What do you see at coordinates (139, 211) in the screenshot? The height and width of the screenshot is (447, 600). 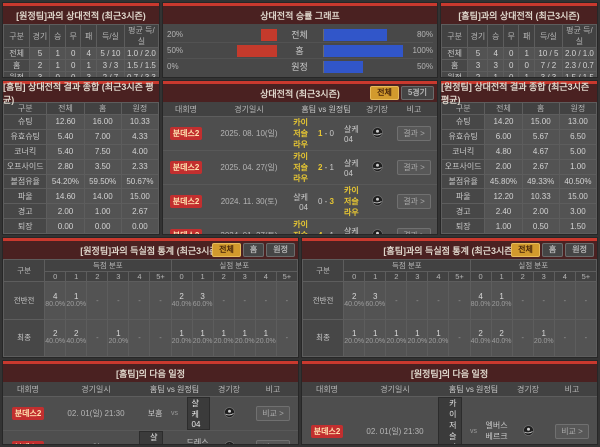 I see `stat-value: 2.67` at bounding box center [139, 211].